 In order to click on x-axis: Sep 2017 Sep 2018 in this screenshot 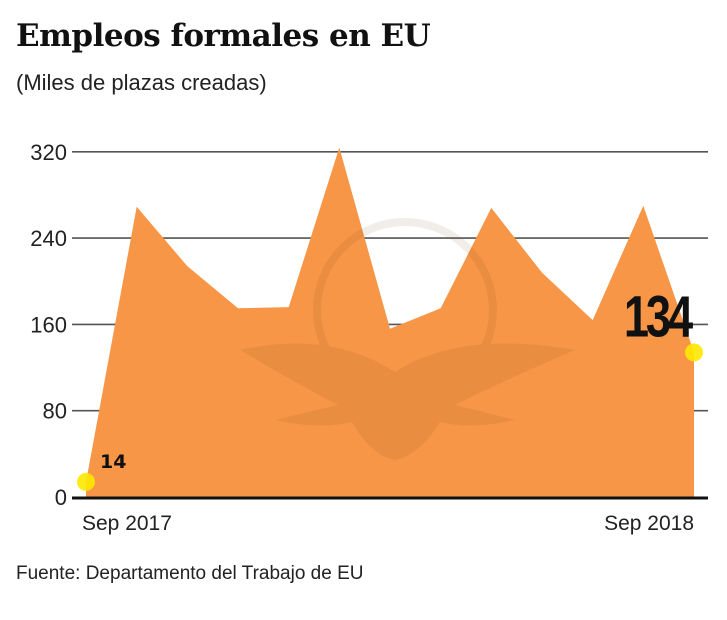, I will do `click(388, 523)`.